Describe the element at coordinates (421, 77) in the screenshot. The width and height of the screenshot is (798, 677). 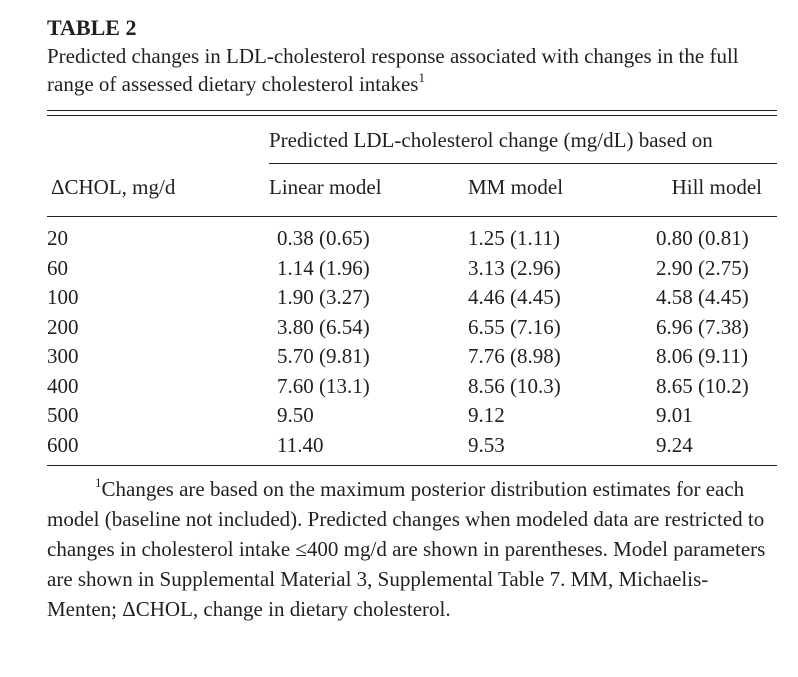
I see `caption-footnote-marker: 1` at that location.